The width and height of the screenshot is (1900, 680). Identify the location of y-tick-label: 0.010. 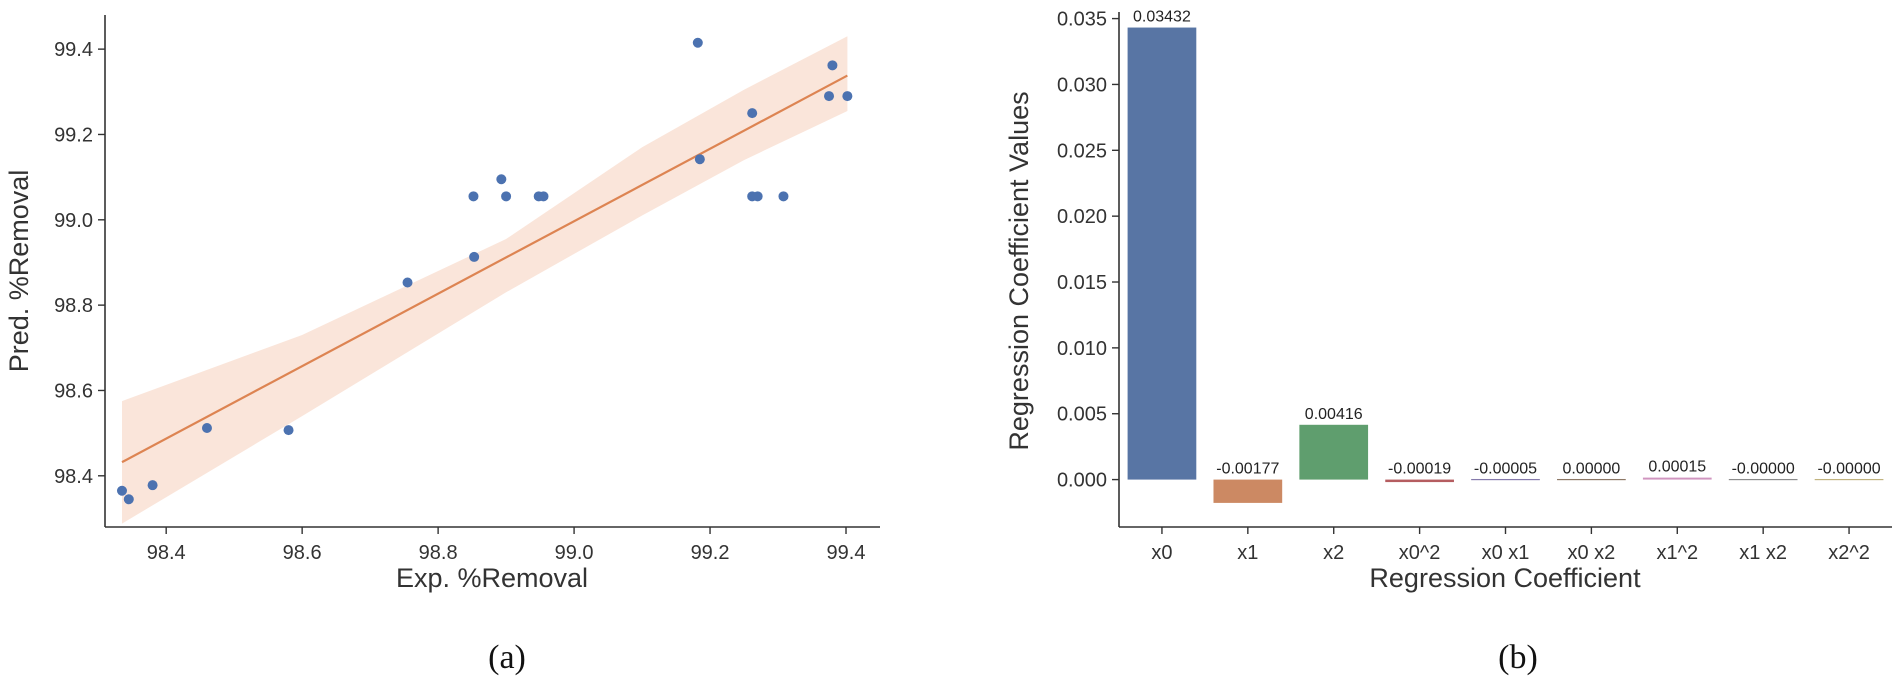
(1082, 349).